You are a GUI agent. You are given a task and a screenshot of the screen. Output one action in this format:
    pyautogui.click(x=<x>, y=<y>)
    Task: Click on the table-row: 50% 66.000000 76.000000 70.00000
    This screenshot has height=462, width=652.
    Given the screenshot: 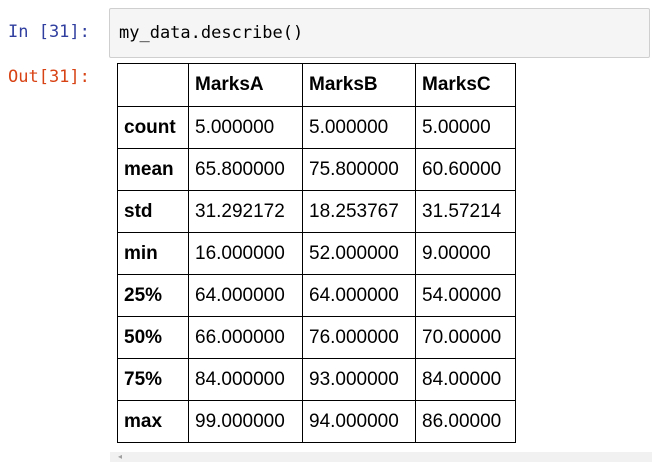 What is the action you would take?
    pyautogui.click(x=316, y=337)
    